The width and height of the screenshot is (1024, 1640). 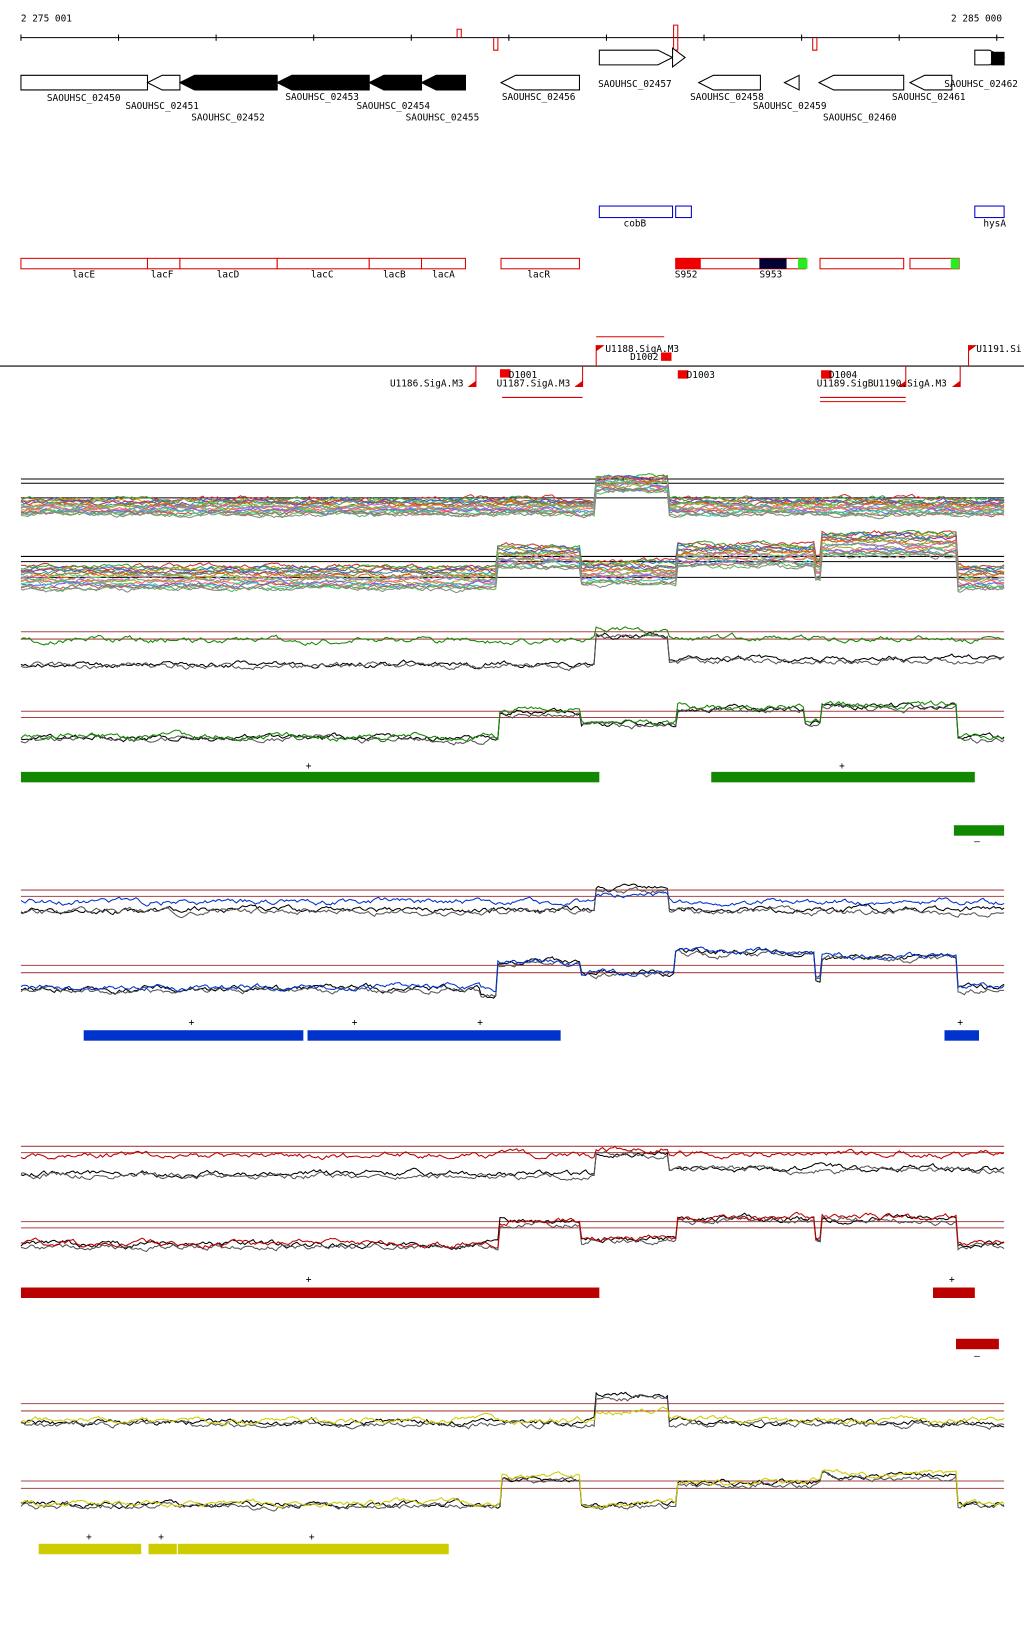 I want to click on gene-label: SAOUHSC_02452, so click(x=228, y=118).